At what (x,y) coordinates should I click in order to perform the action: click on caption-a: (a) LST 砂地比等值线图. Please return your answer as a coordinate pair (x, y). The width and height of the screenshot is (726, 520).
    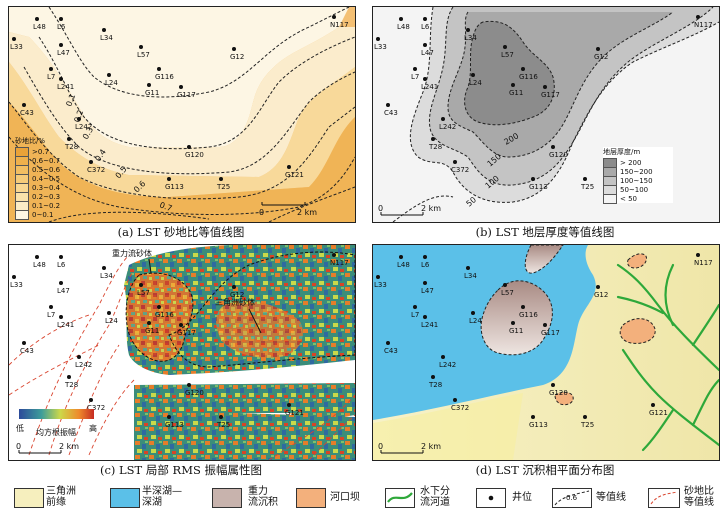
    Looking at the image, I should click on (181, 232).